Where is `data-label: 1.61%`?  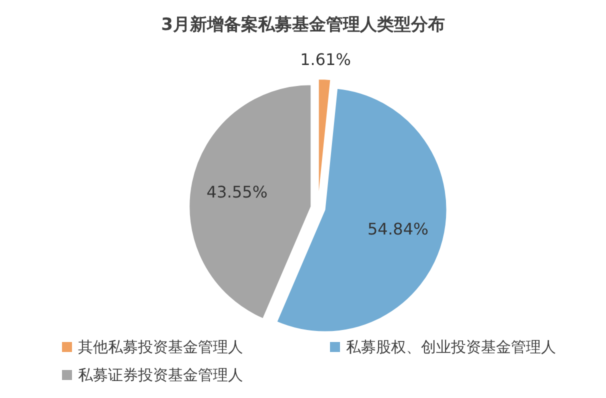
data-label: 1.61% is located at coordinates (325, 60).